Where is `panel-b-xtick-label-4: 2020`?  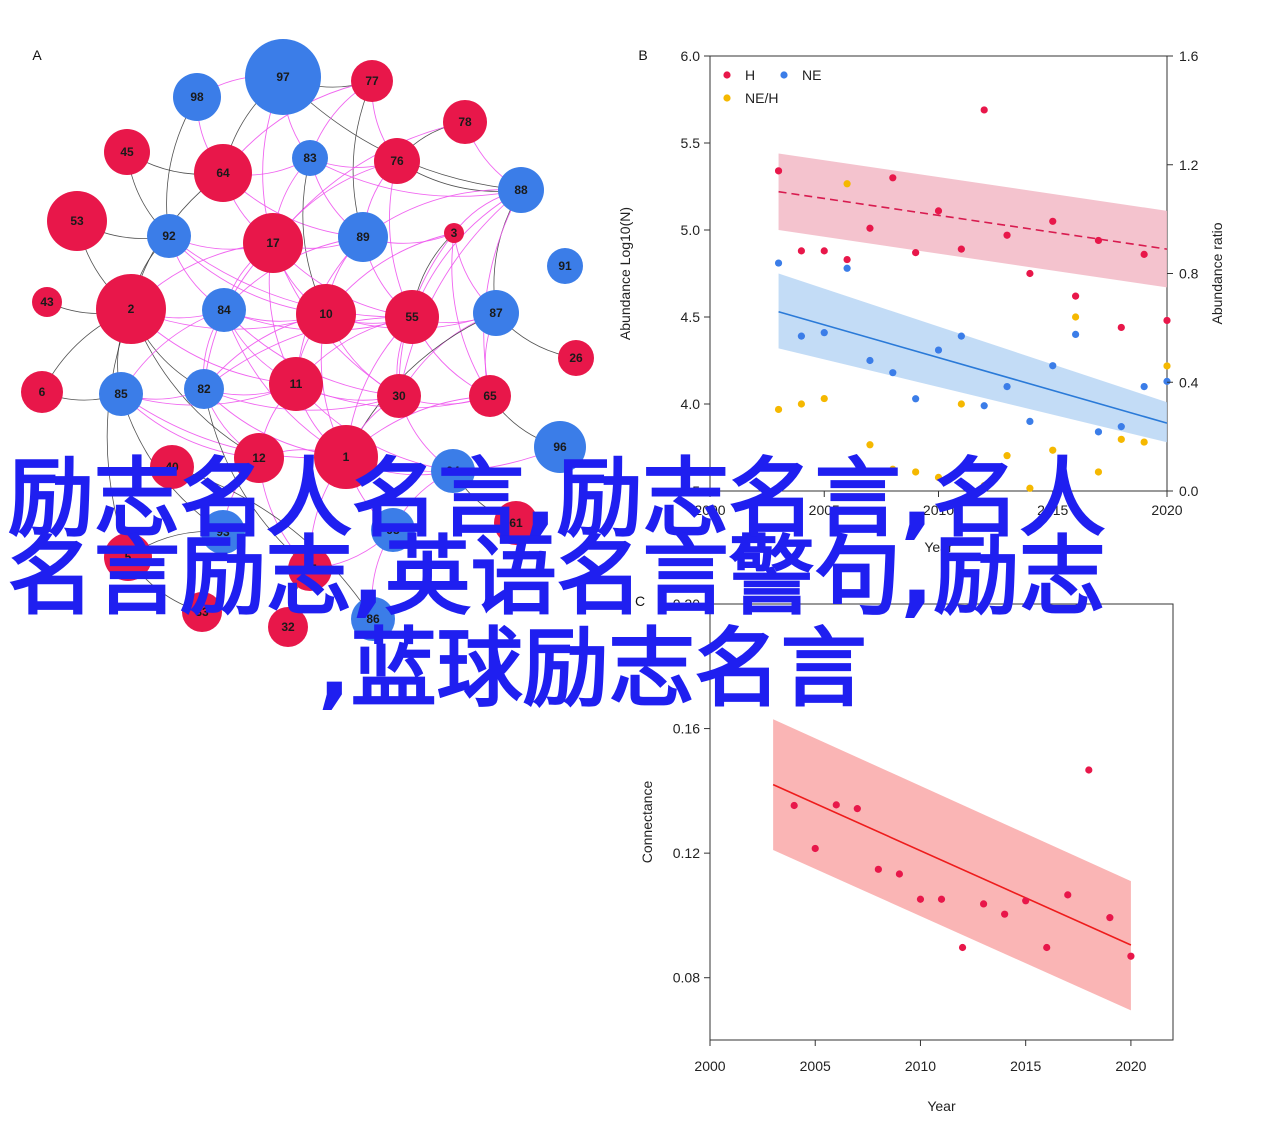
panel-b-xtick-label-4: 2020 is located at coordinates (1166, 510).